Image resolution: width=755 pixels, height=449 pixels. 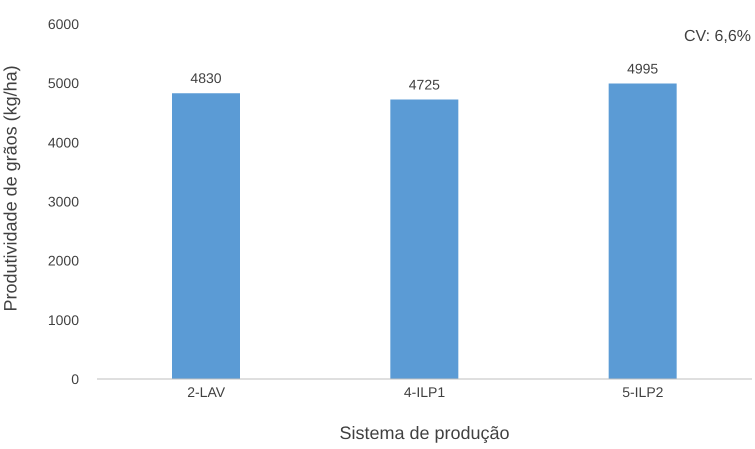 I want to click on y-tick-label: 5000, so click(x=64, y=83).